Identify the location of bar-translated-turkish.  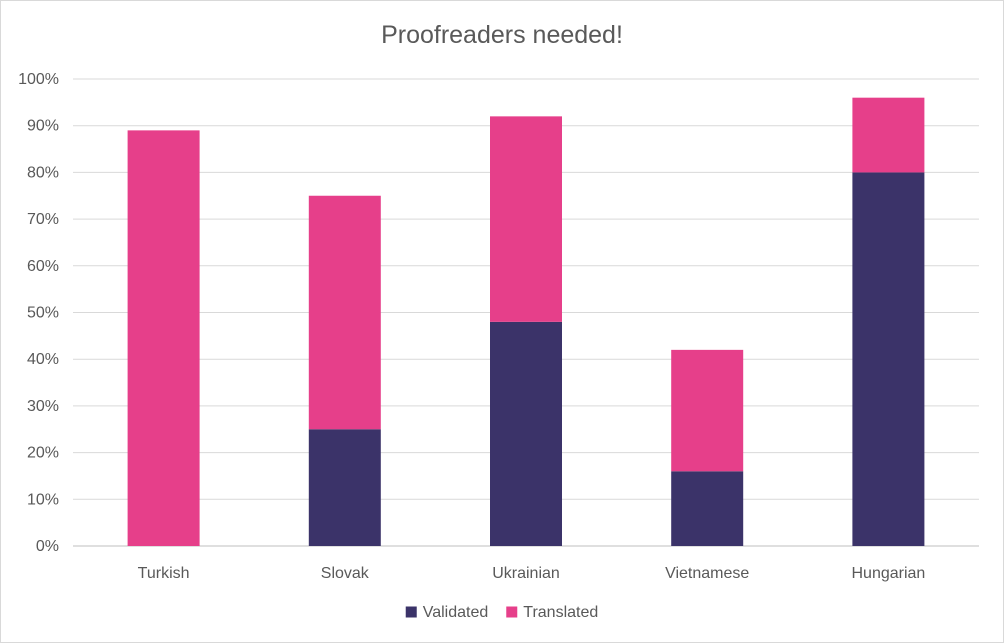
(163, 338).